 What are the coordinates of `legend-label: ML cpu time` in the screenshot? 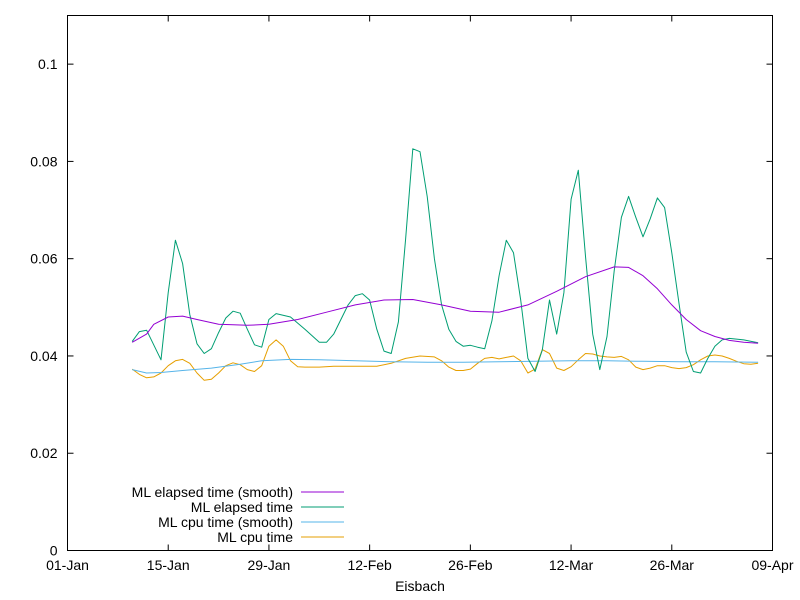 It's located at (255, 537).